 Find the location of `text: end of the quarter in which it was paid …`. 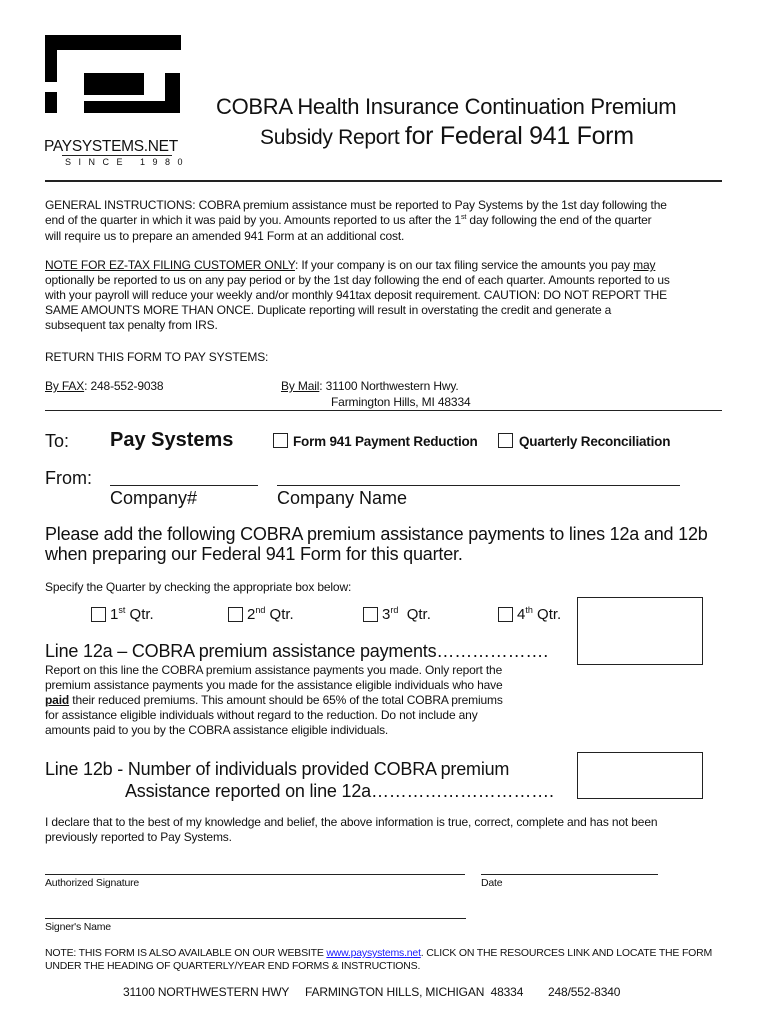

text: end of the quarter in which it was paid … is located at coordinates (253, 220).